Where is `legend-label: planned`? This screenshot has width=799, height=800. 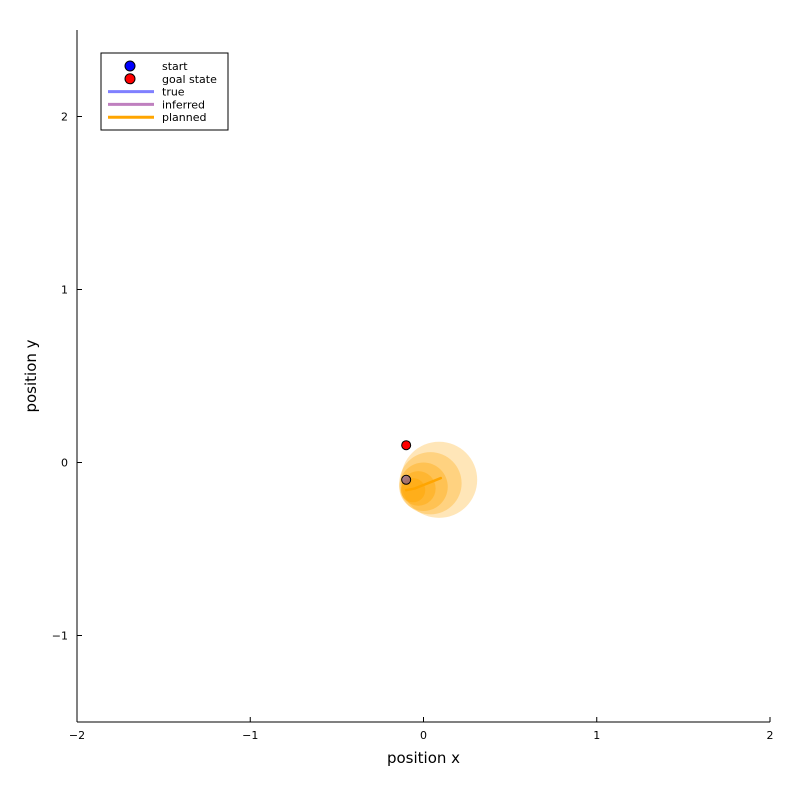
legend-label: planned is located at coordinates (184, 117).